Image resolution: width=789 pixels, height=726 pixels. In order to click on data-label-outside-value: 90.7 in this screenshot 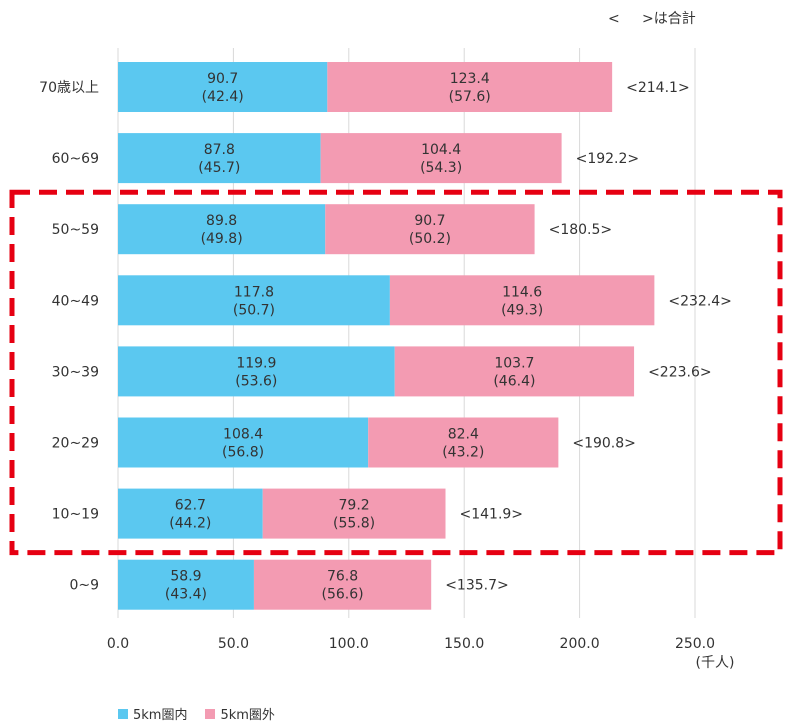, I will do `click(429, 221)`.